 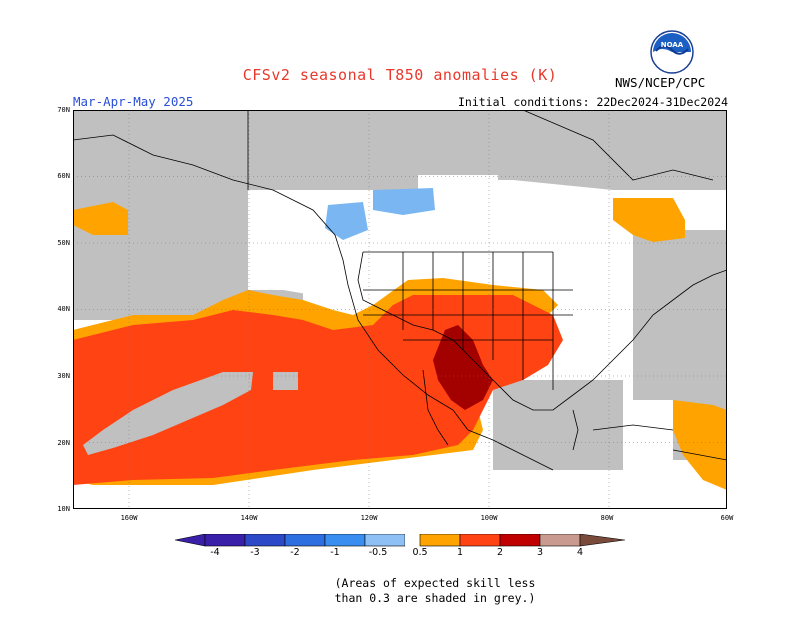 What do you see at coordinates (369, 518) in the screenshot?
I see `lon-label-120w: 120W` at bounding box center [369, 518].